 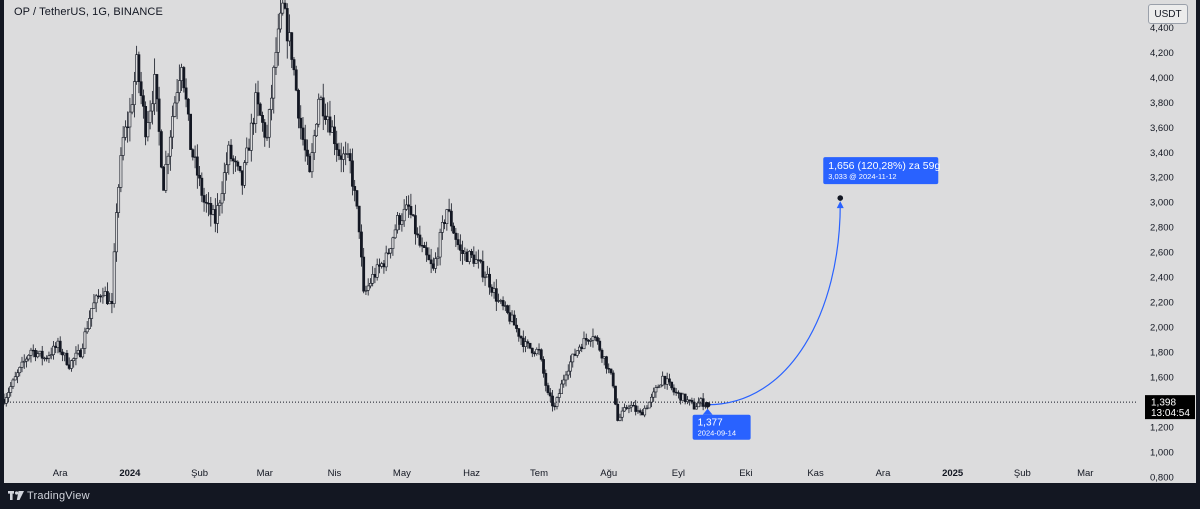 I want to click on candle-234-body, so click(x=530, y=345).